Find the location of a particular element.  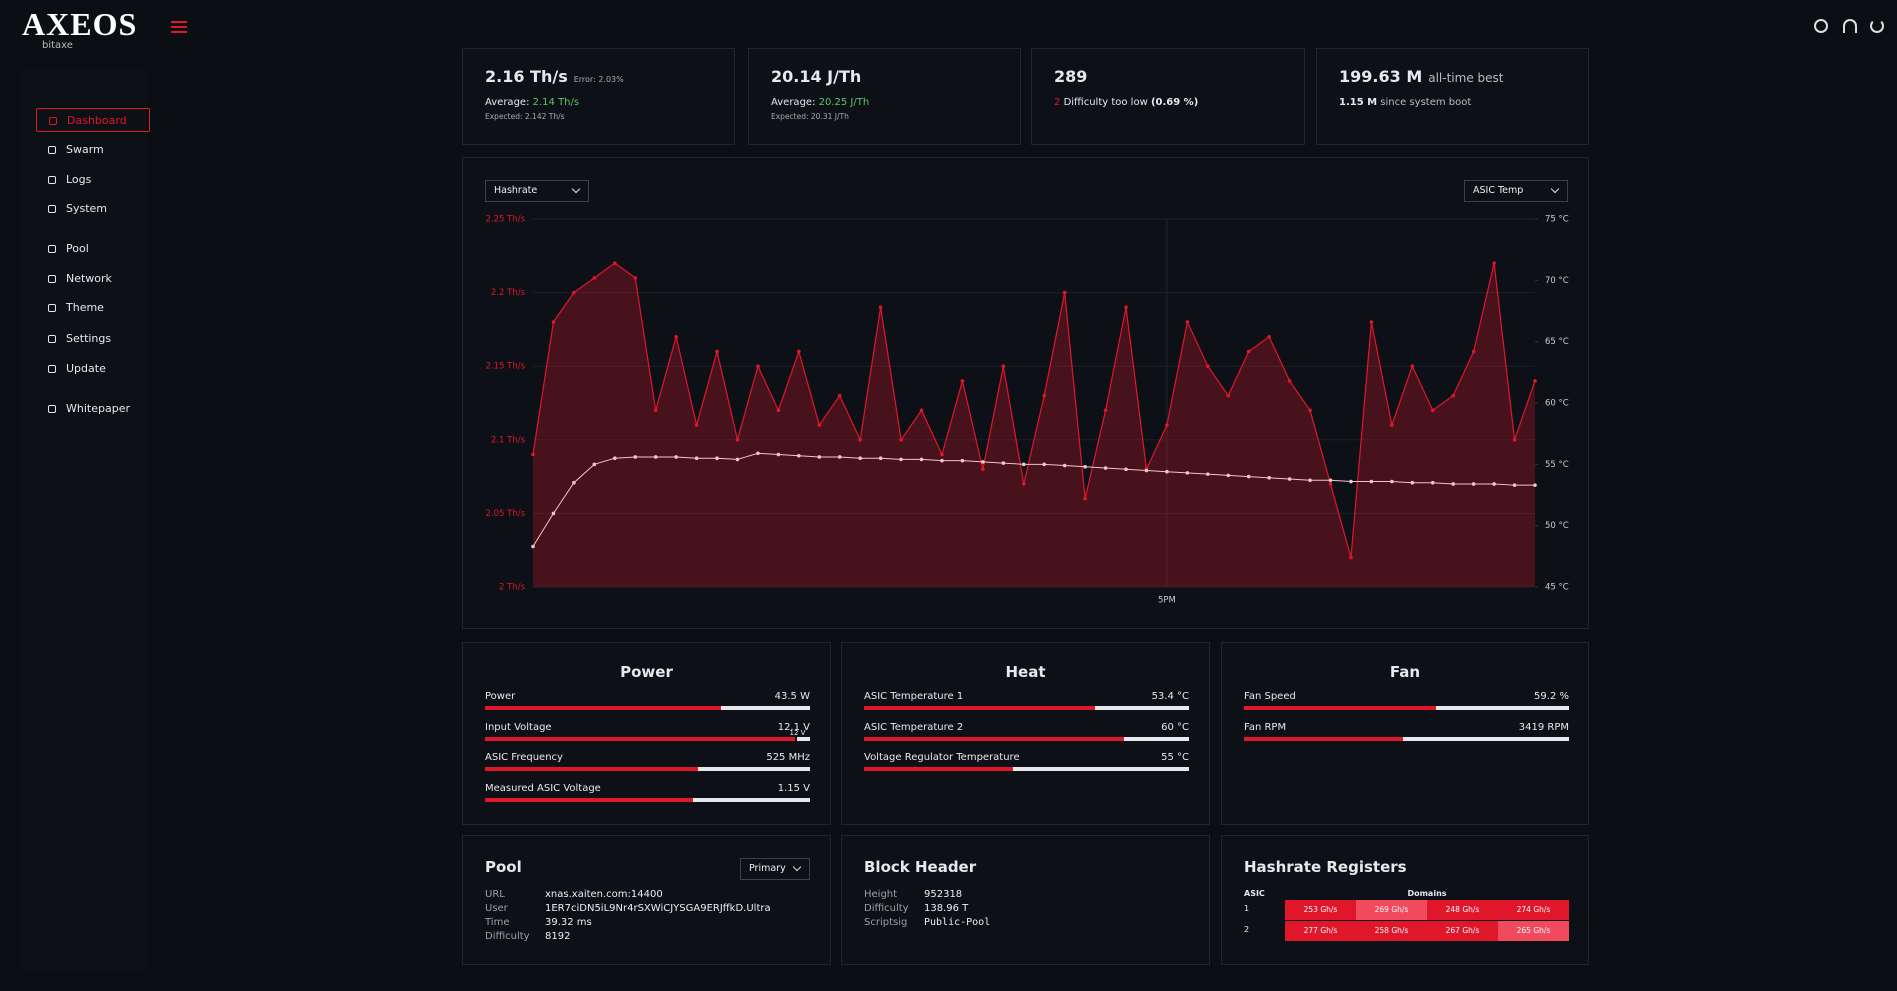

nav-item: Update is located at coordinates (93, 369).